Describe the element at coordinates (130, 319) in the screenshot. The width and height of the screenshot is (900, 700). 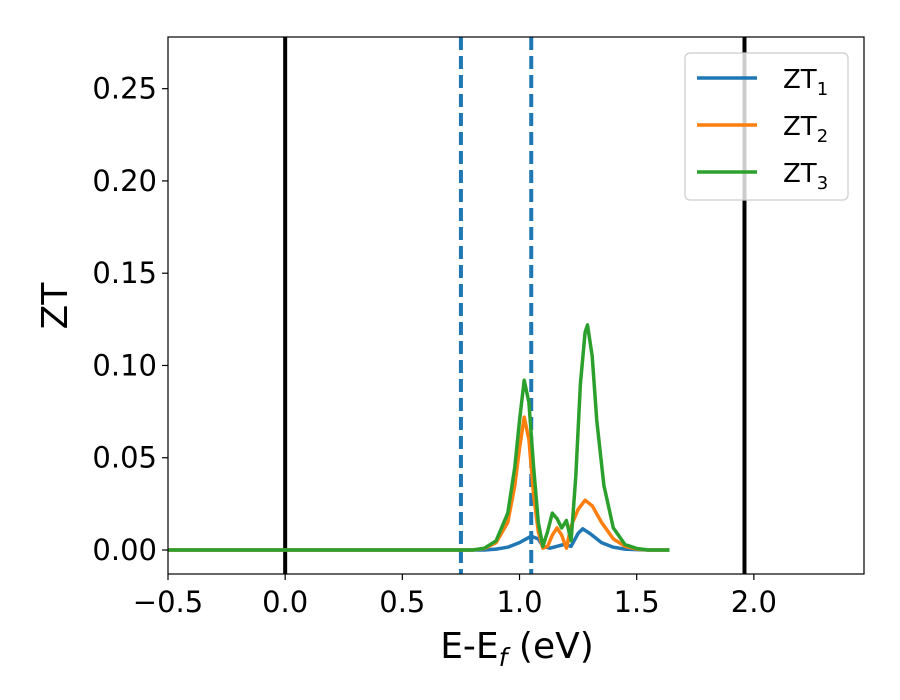
I see `y-axis: 0.00 0.05 0.10 0.15 0.20 0.25` at that location.